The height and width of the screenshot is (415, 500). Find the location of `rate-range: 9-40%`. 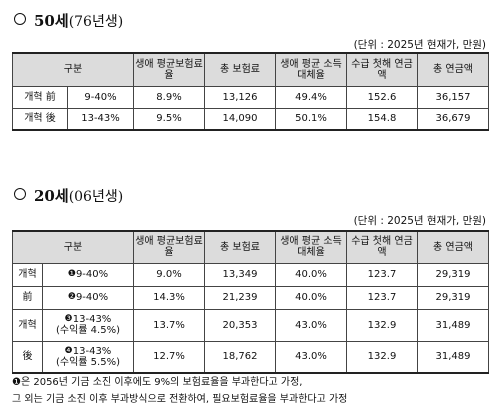

rate-range: 9-40% is located at coordinates (100, 97).